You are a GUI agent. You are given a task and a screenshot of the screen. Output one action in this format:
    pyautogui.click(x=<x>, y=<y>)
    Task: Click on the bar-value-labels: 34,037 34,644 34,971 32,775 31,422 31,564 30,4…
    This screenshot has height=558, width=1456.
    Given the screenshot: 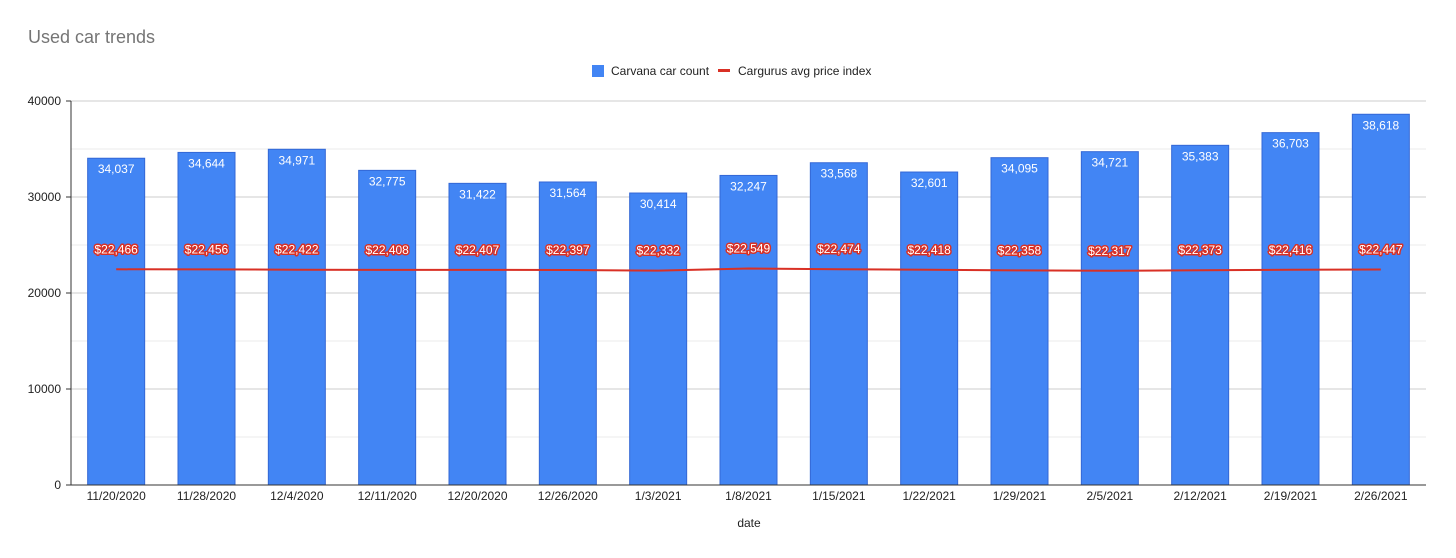 What is the action you would take?
    pyautogui.click(x=749, y=164)
    